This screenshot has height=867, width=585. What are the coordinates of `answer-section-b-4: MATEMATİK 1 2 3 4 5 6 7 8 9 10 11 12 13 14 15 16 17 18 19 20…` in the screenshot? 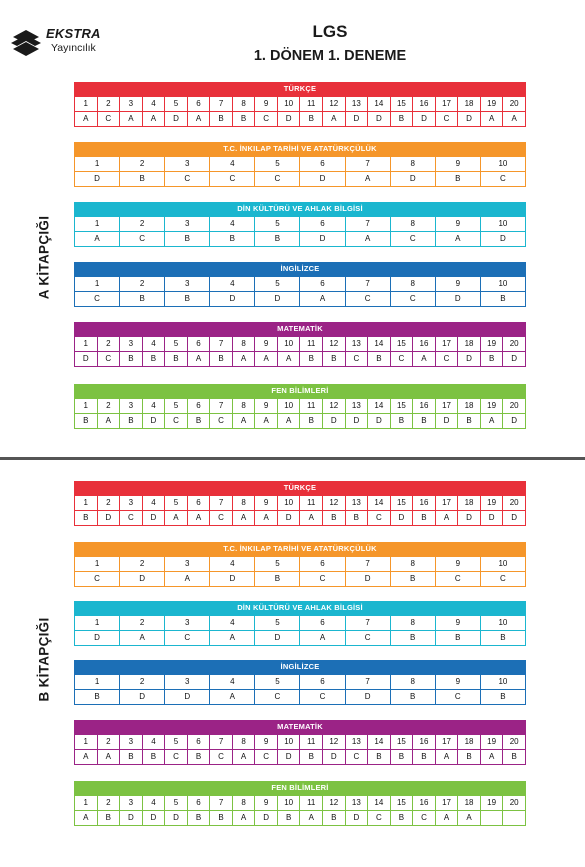 It's located at (300, 742).